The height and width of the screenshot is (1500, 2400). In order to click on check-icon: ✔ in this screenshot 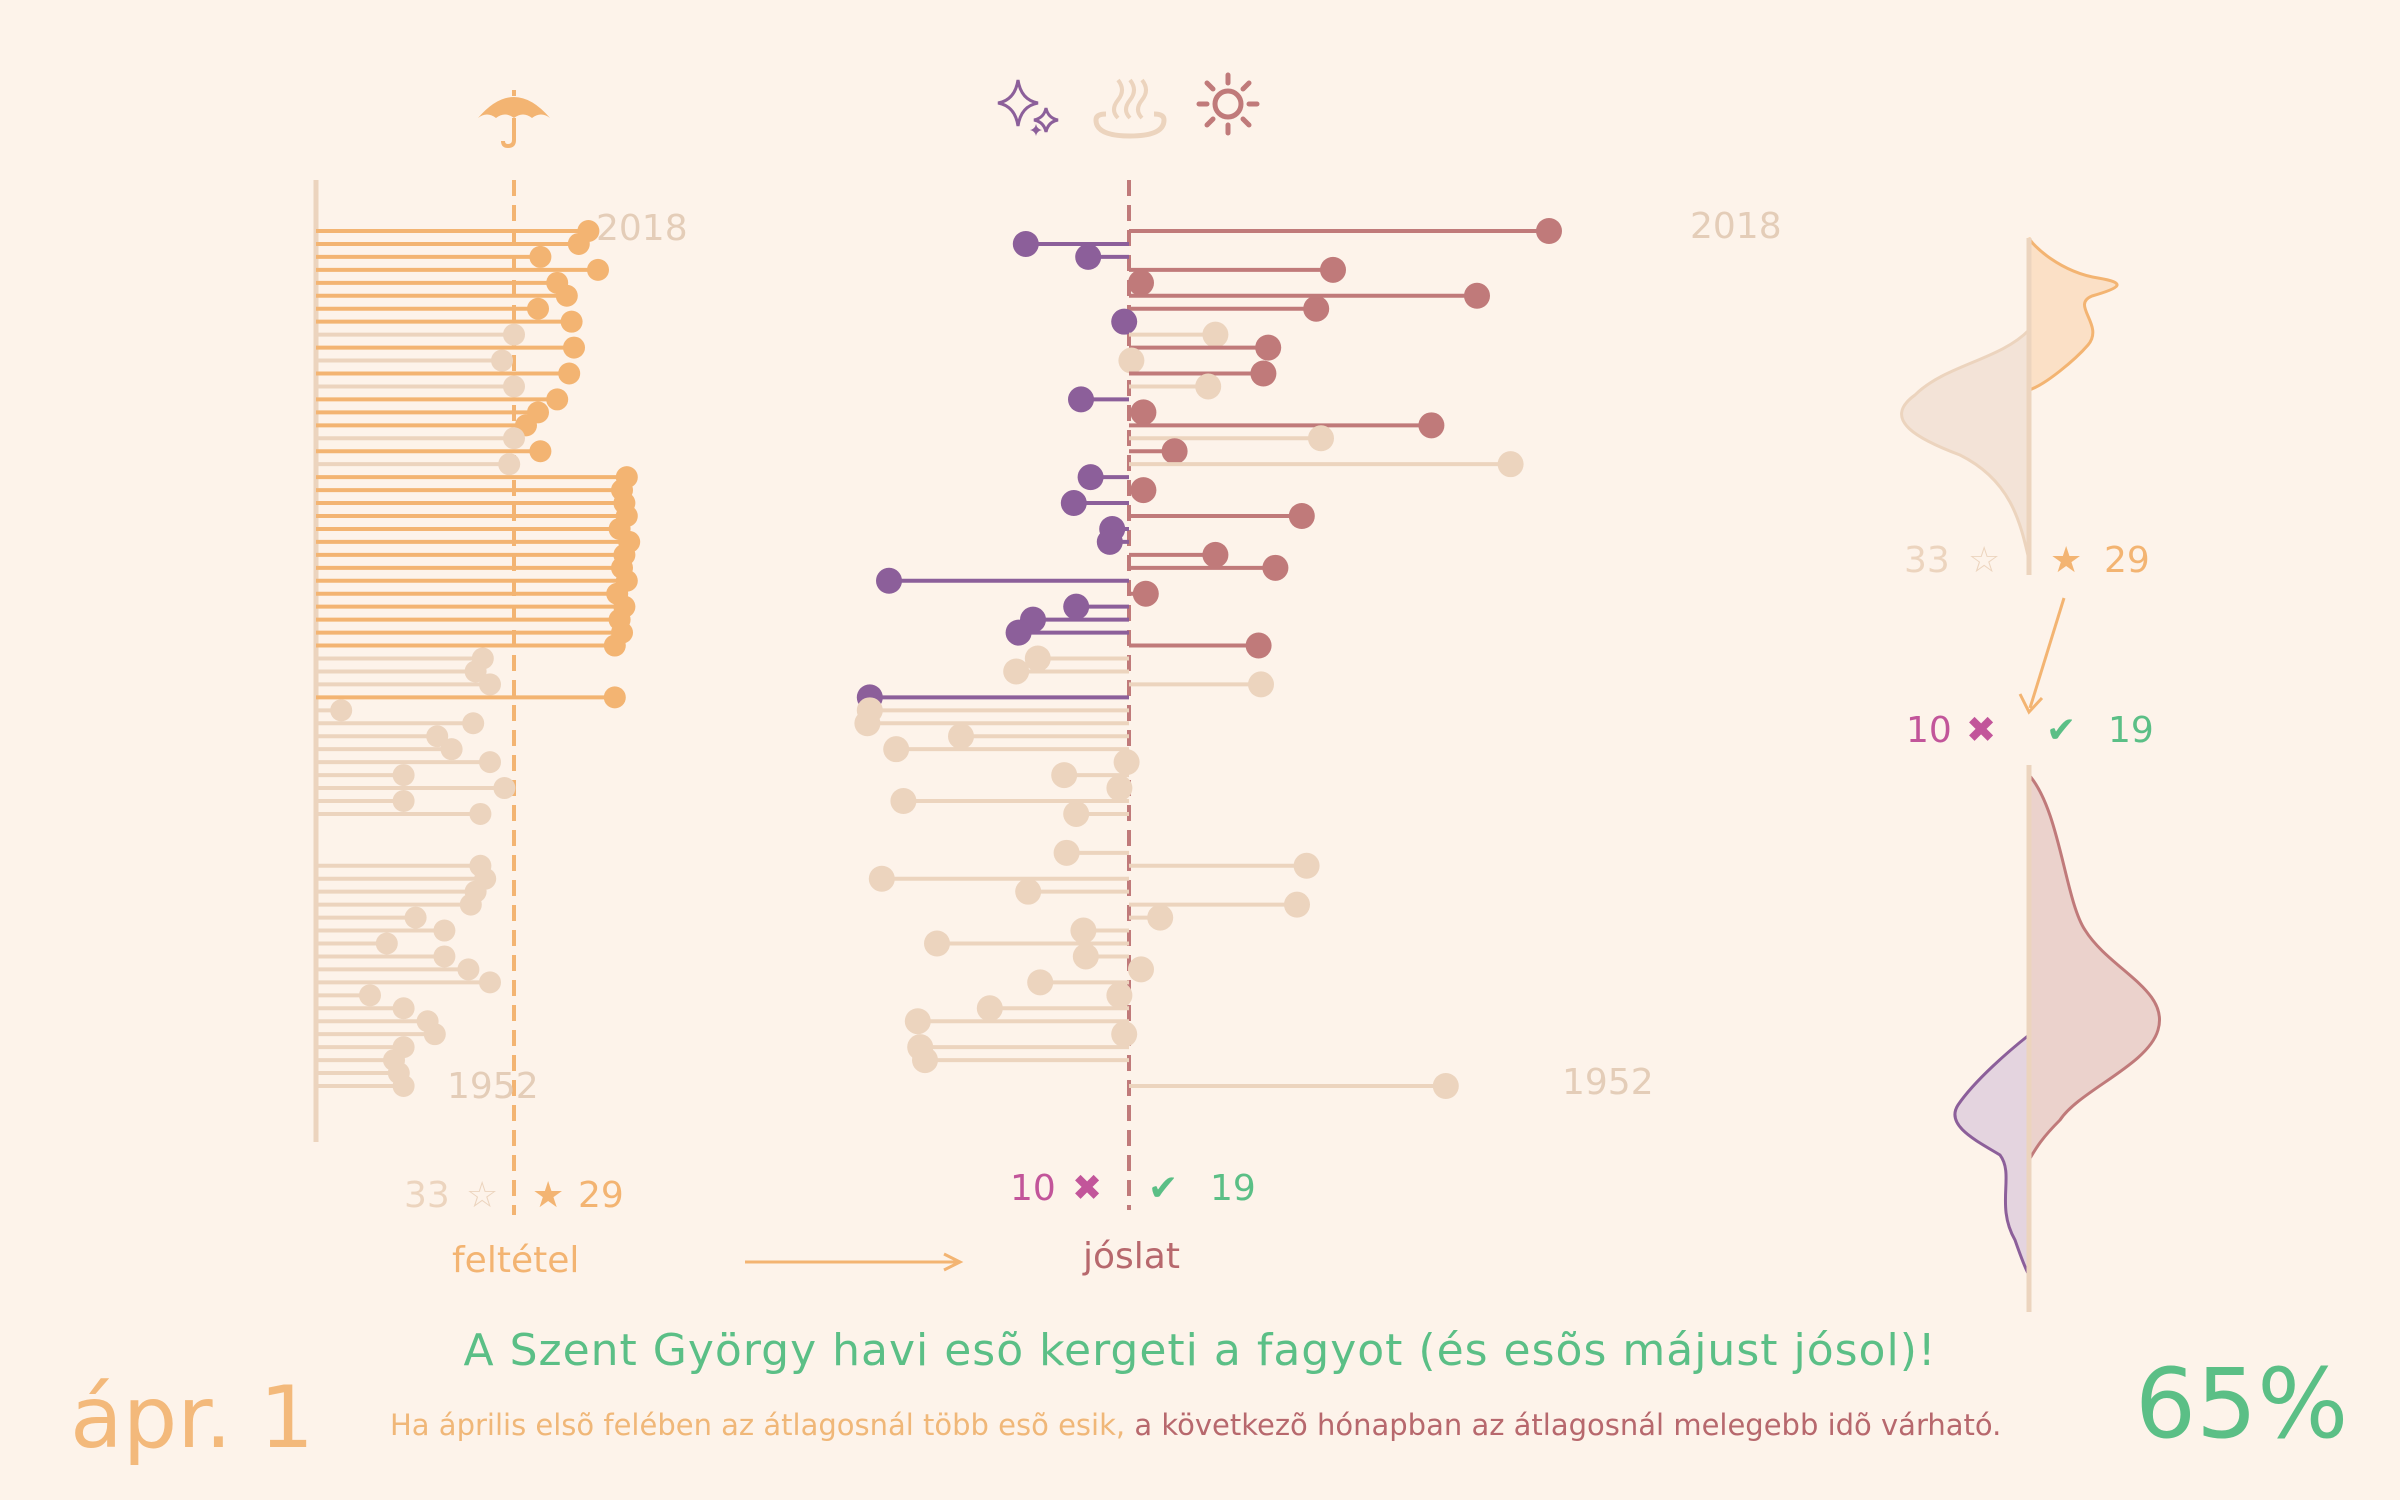, I will do `click(1163, 1188)`.